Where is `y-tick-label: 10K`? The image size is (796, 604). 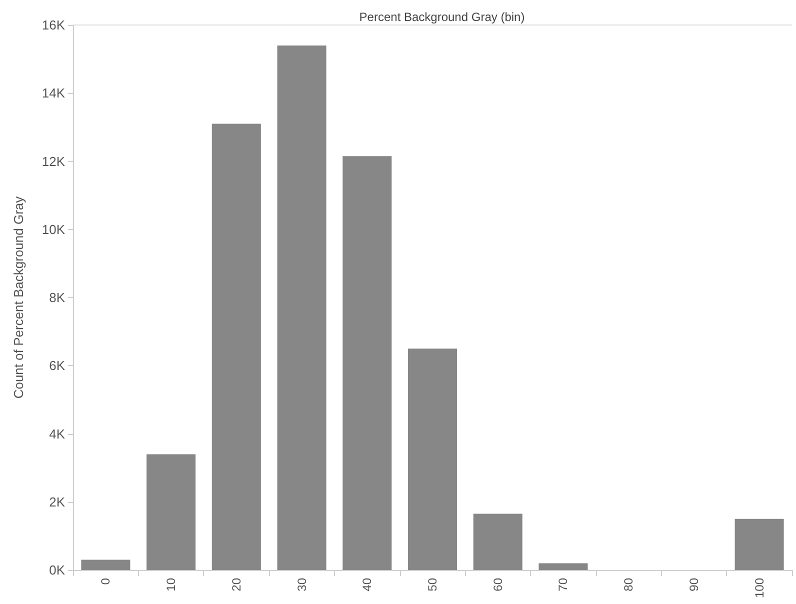 y-tick-label: 10K is located at coordinates (54, 229).